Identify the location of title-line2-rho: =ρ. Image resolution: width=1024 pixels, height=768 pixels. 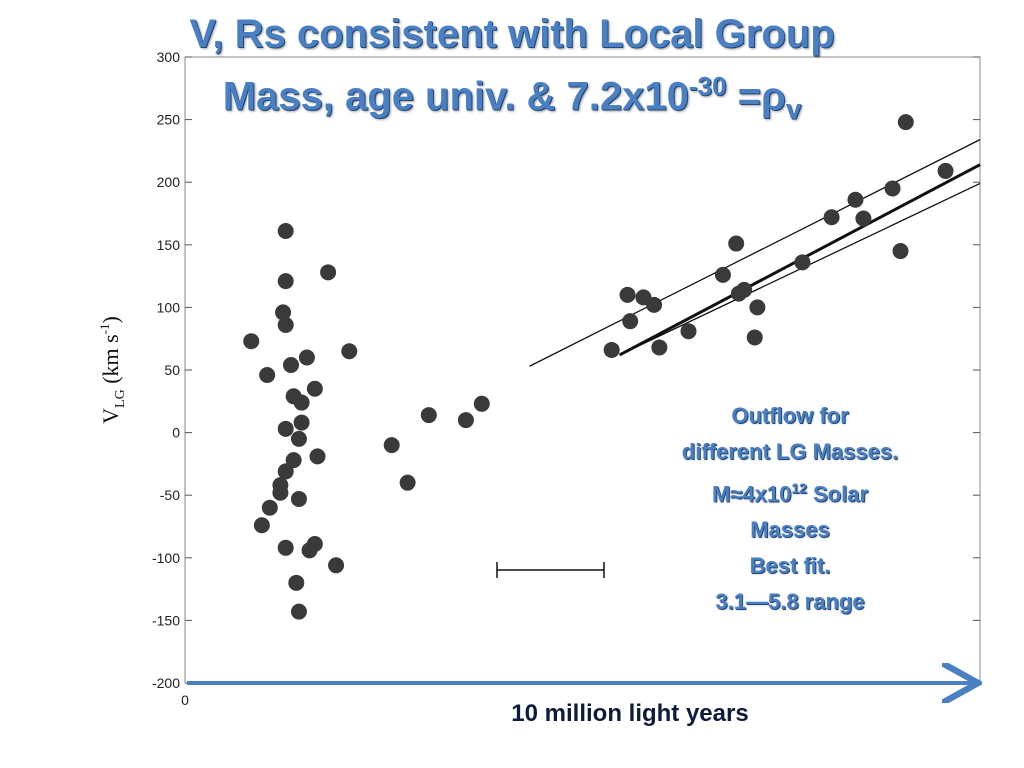
(756, 96).